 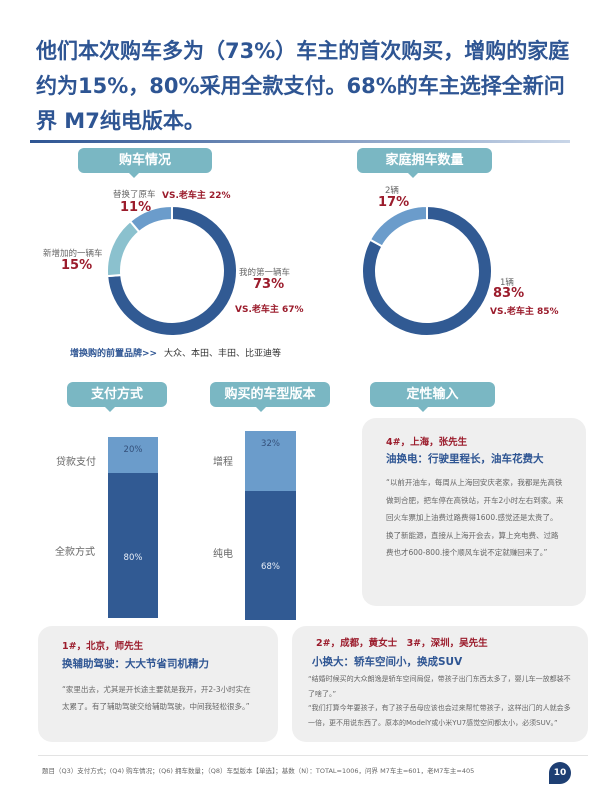 I want to click on brand-note-label: 增换购的前置品牌>>, so click(x=114, y=354).